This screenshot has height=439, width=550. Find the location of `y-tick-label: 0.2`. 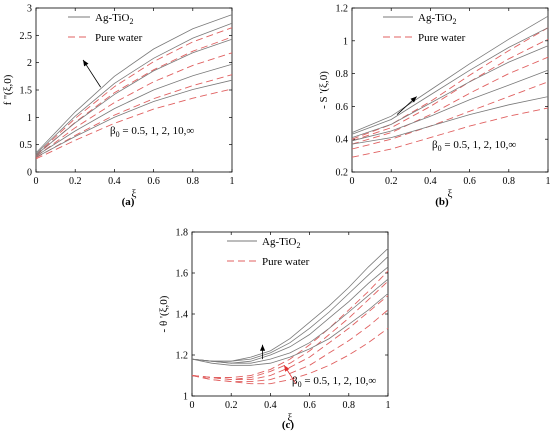

y-tick-label: 0.2 is located at coordinates (342, 173).